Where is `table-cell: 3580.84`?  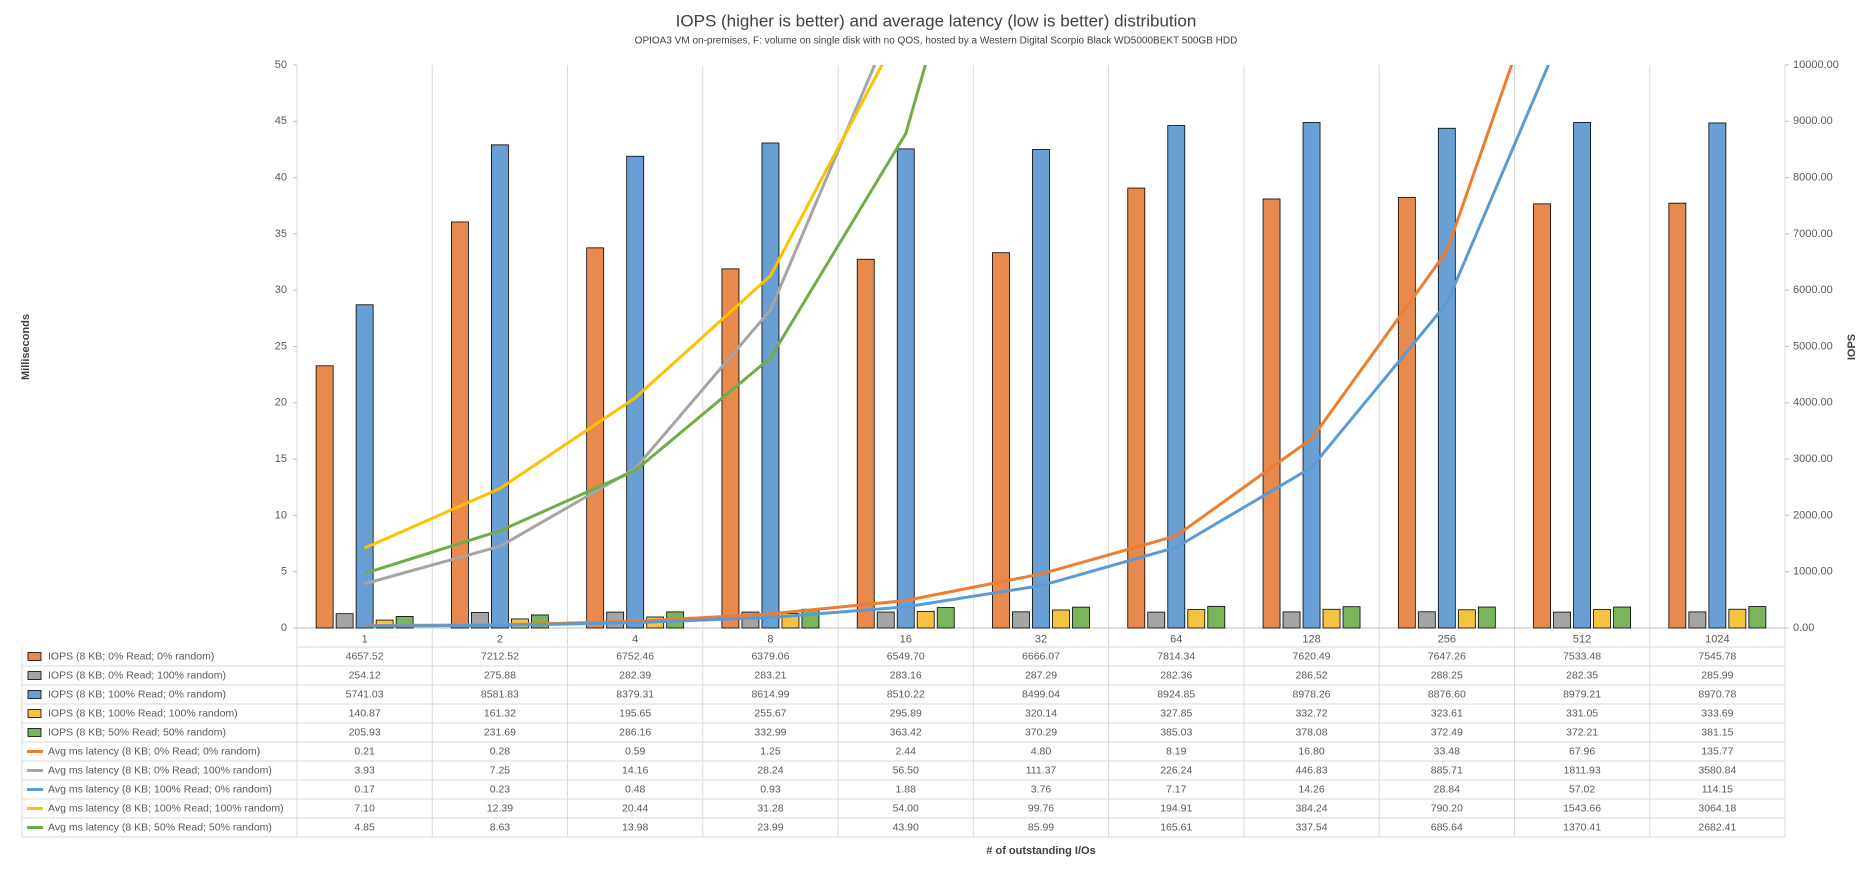
table-cell: 3580.84 is located at coordinates (1717, 770).